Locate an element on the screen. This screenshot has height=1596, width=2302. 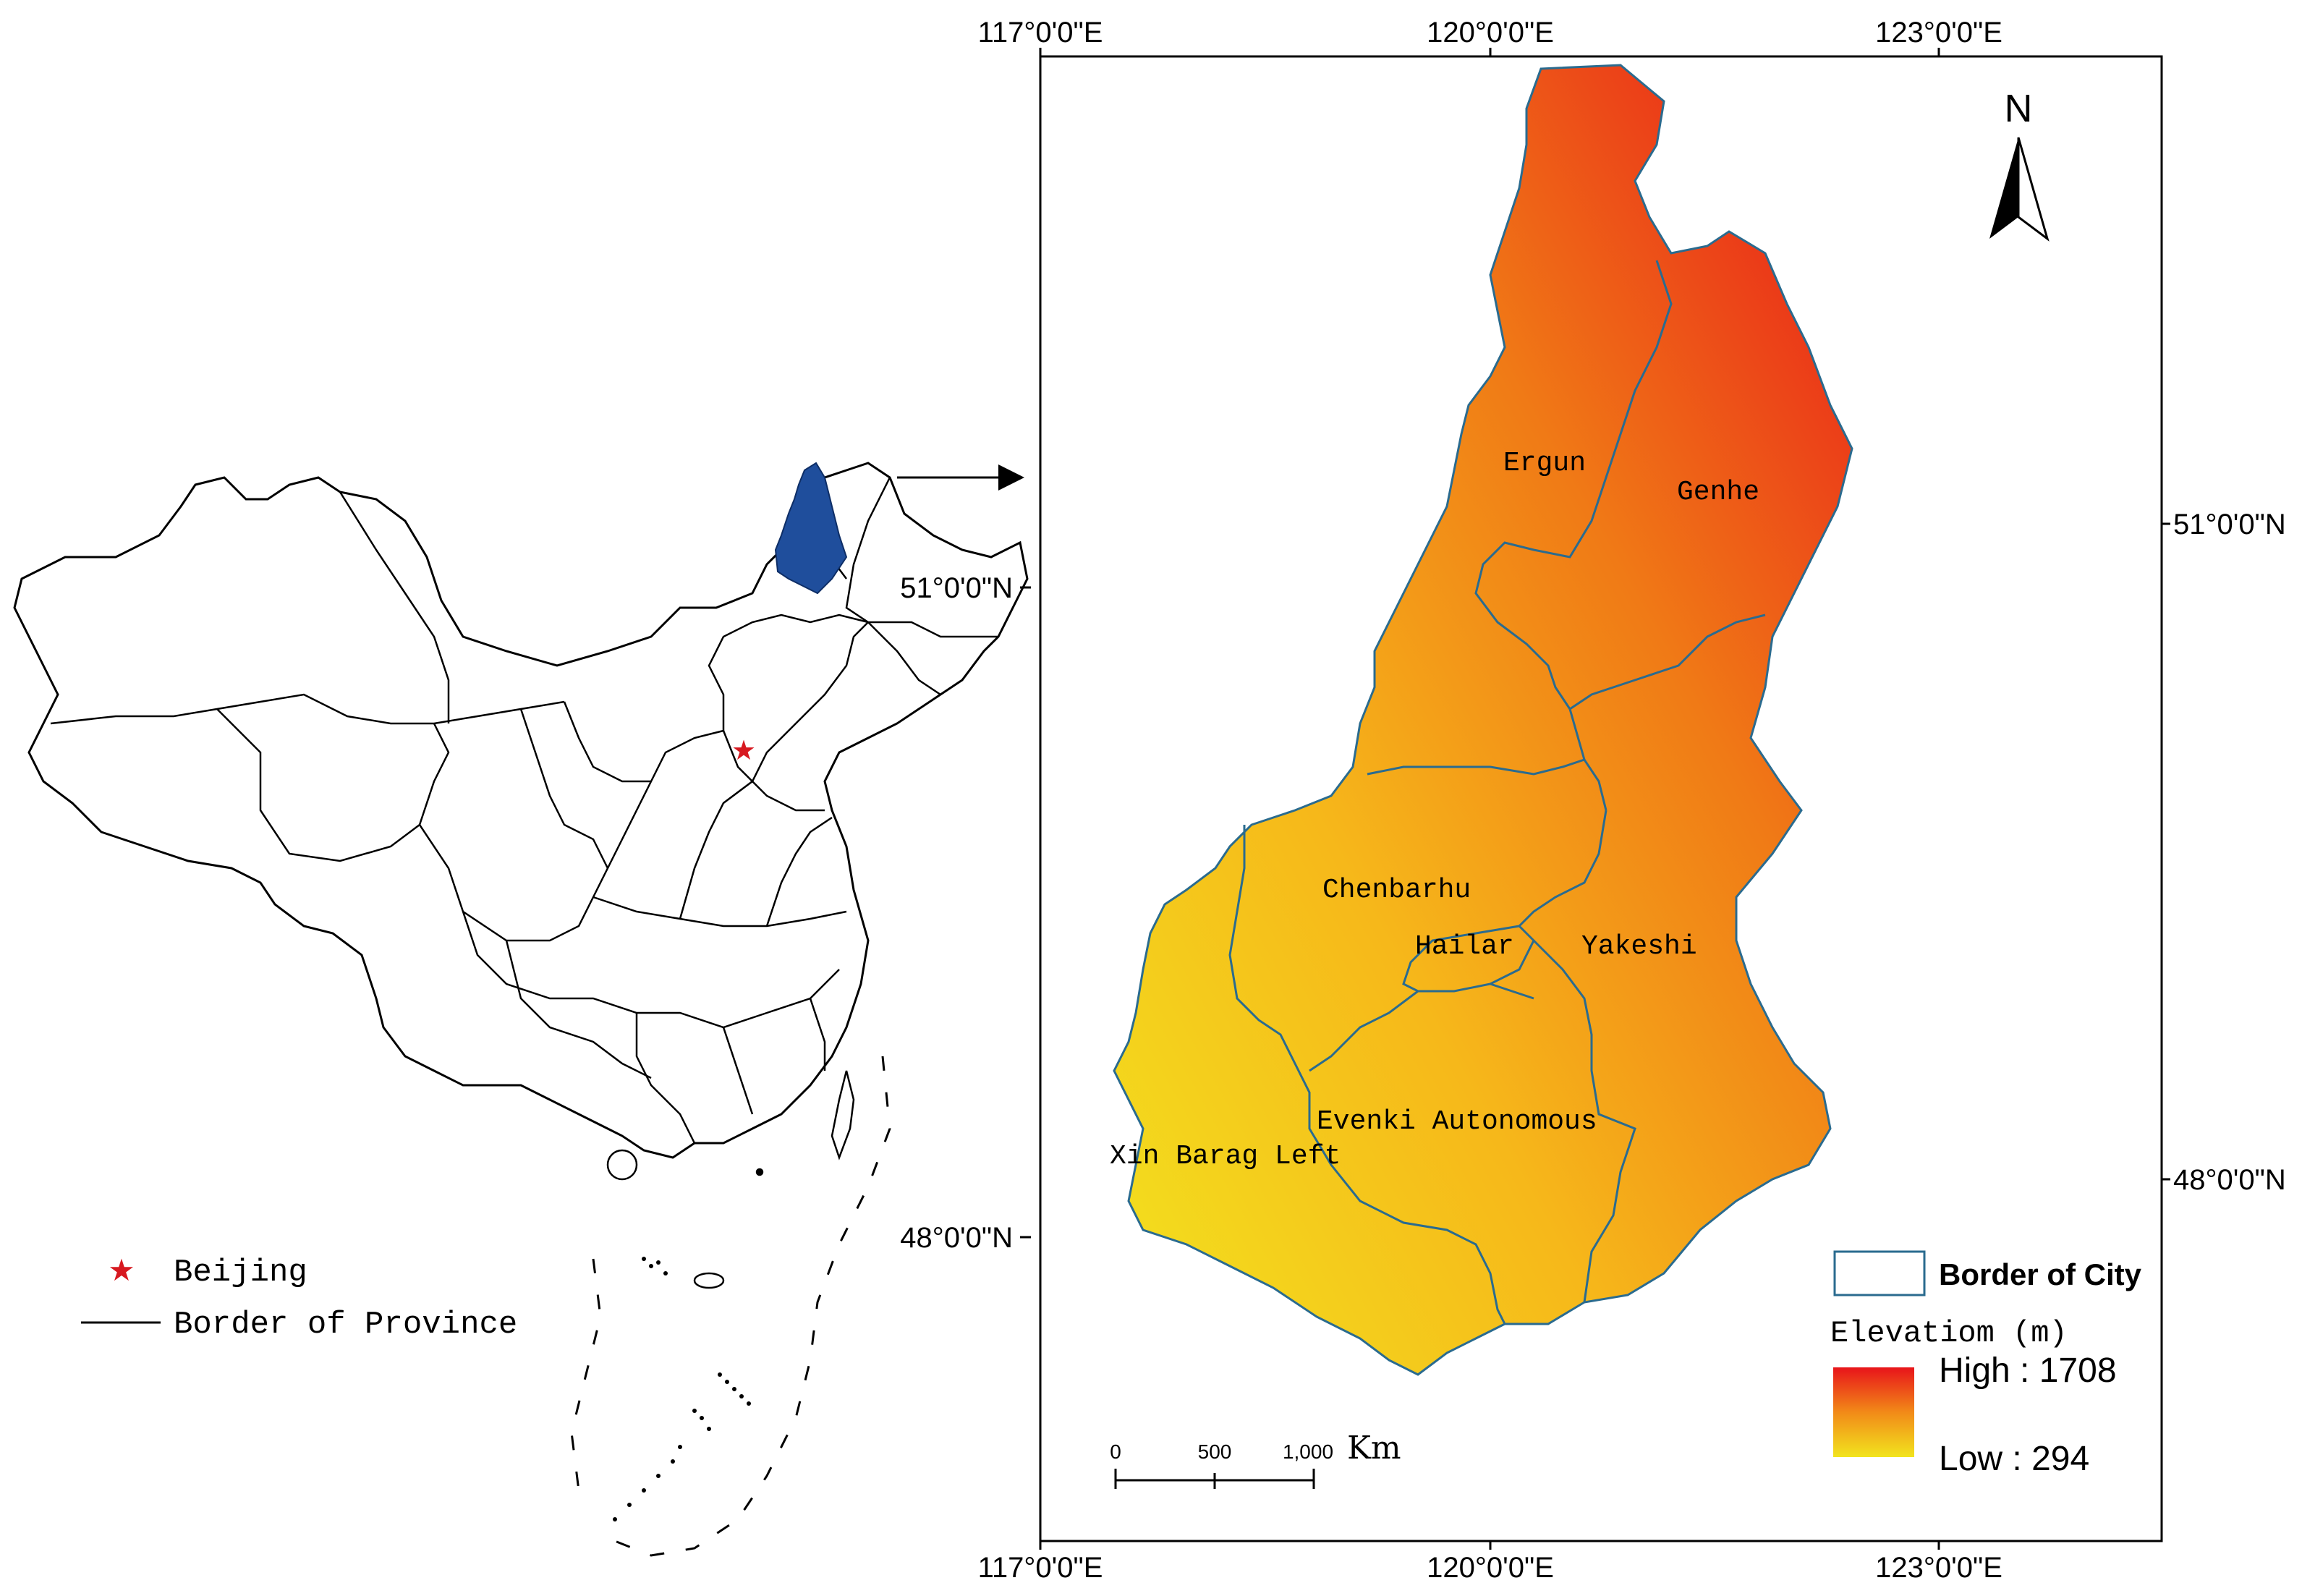
region-label-yakeshi: Yakeshi is located at coordinates (1639, 946).